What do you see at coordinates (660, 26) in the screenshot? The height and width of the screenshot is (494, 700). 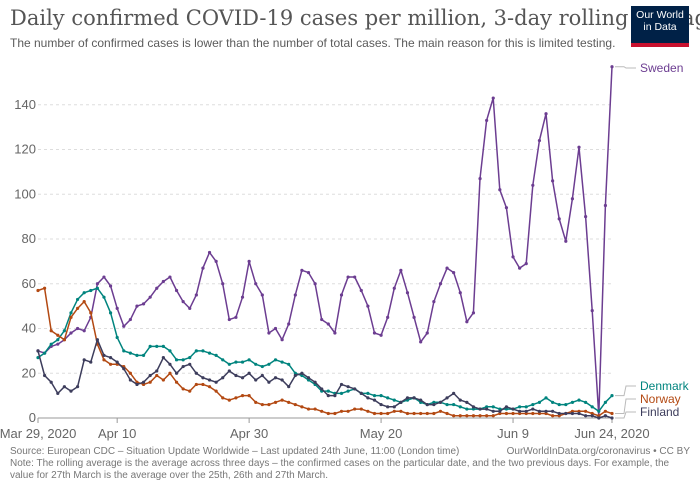 I see `owid-logo: Our World in Data` at bounding box center [660, 26].